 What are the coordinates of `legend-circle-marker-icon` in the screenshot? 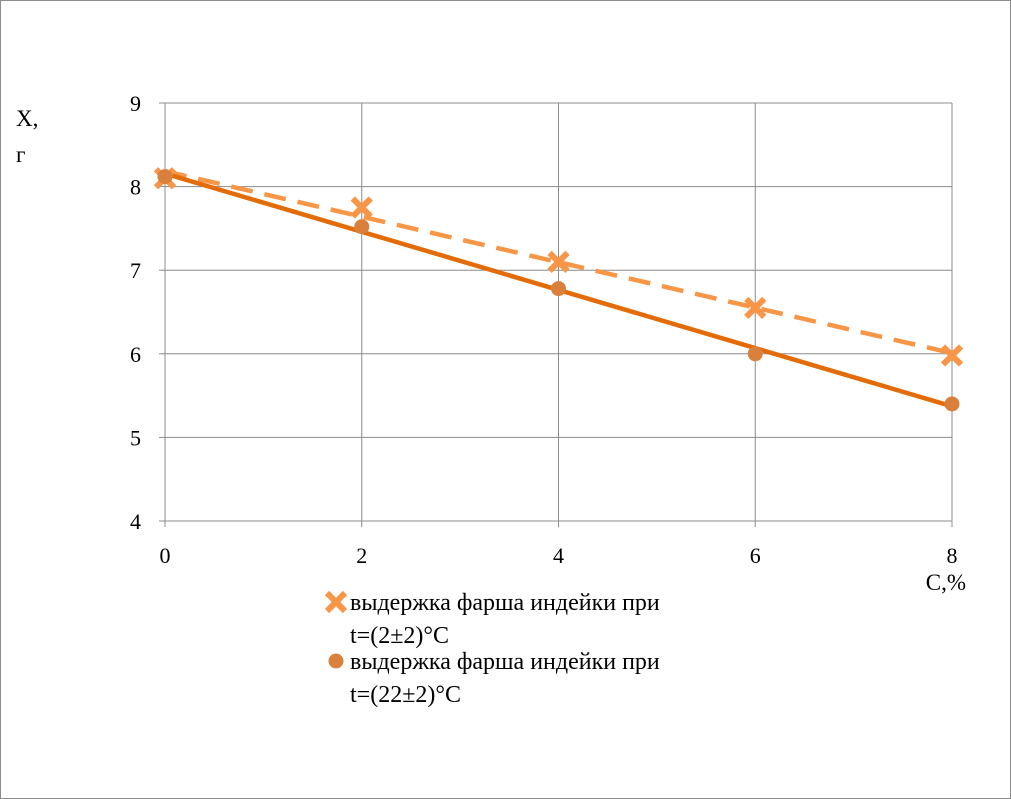 It's located at (336, 661).